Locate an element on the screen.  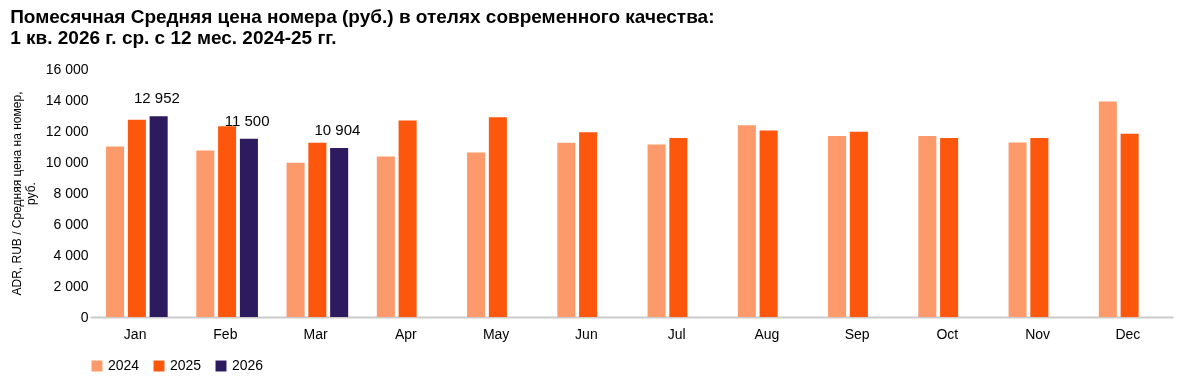
chart-title: Помесячная Средняя цена номера (руб.) в отелях современного качества: 1 кв. 2026 г. ср. с 12 мес. 2024-25 гг. is located at coordinates (362, 27).